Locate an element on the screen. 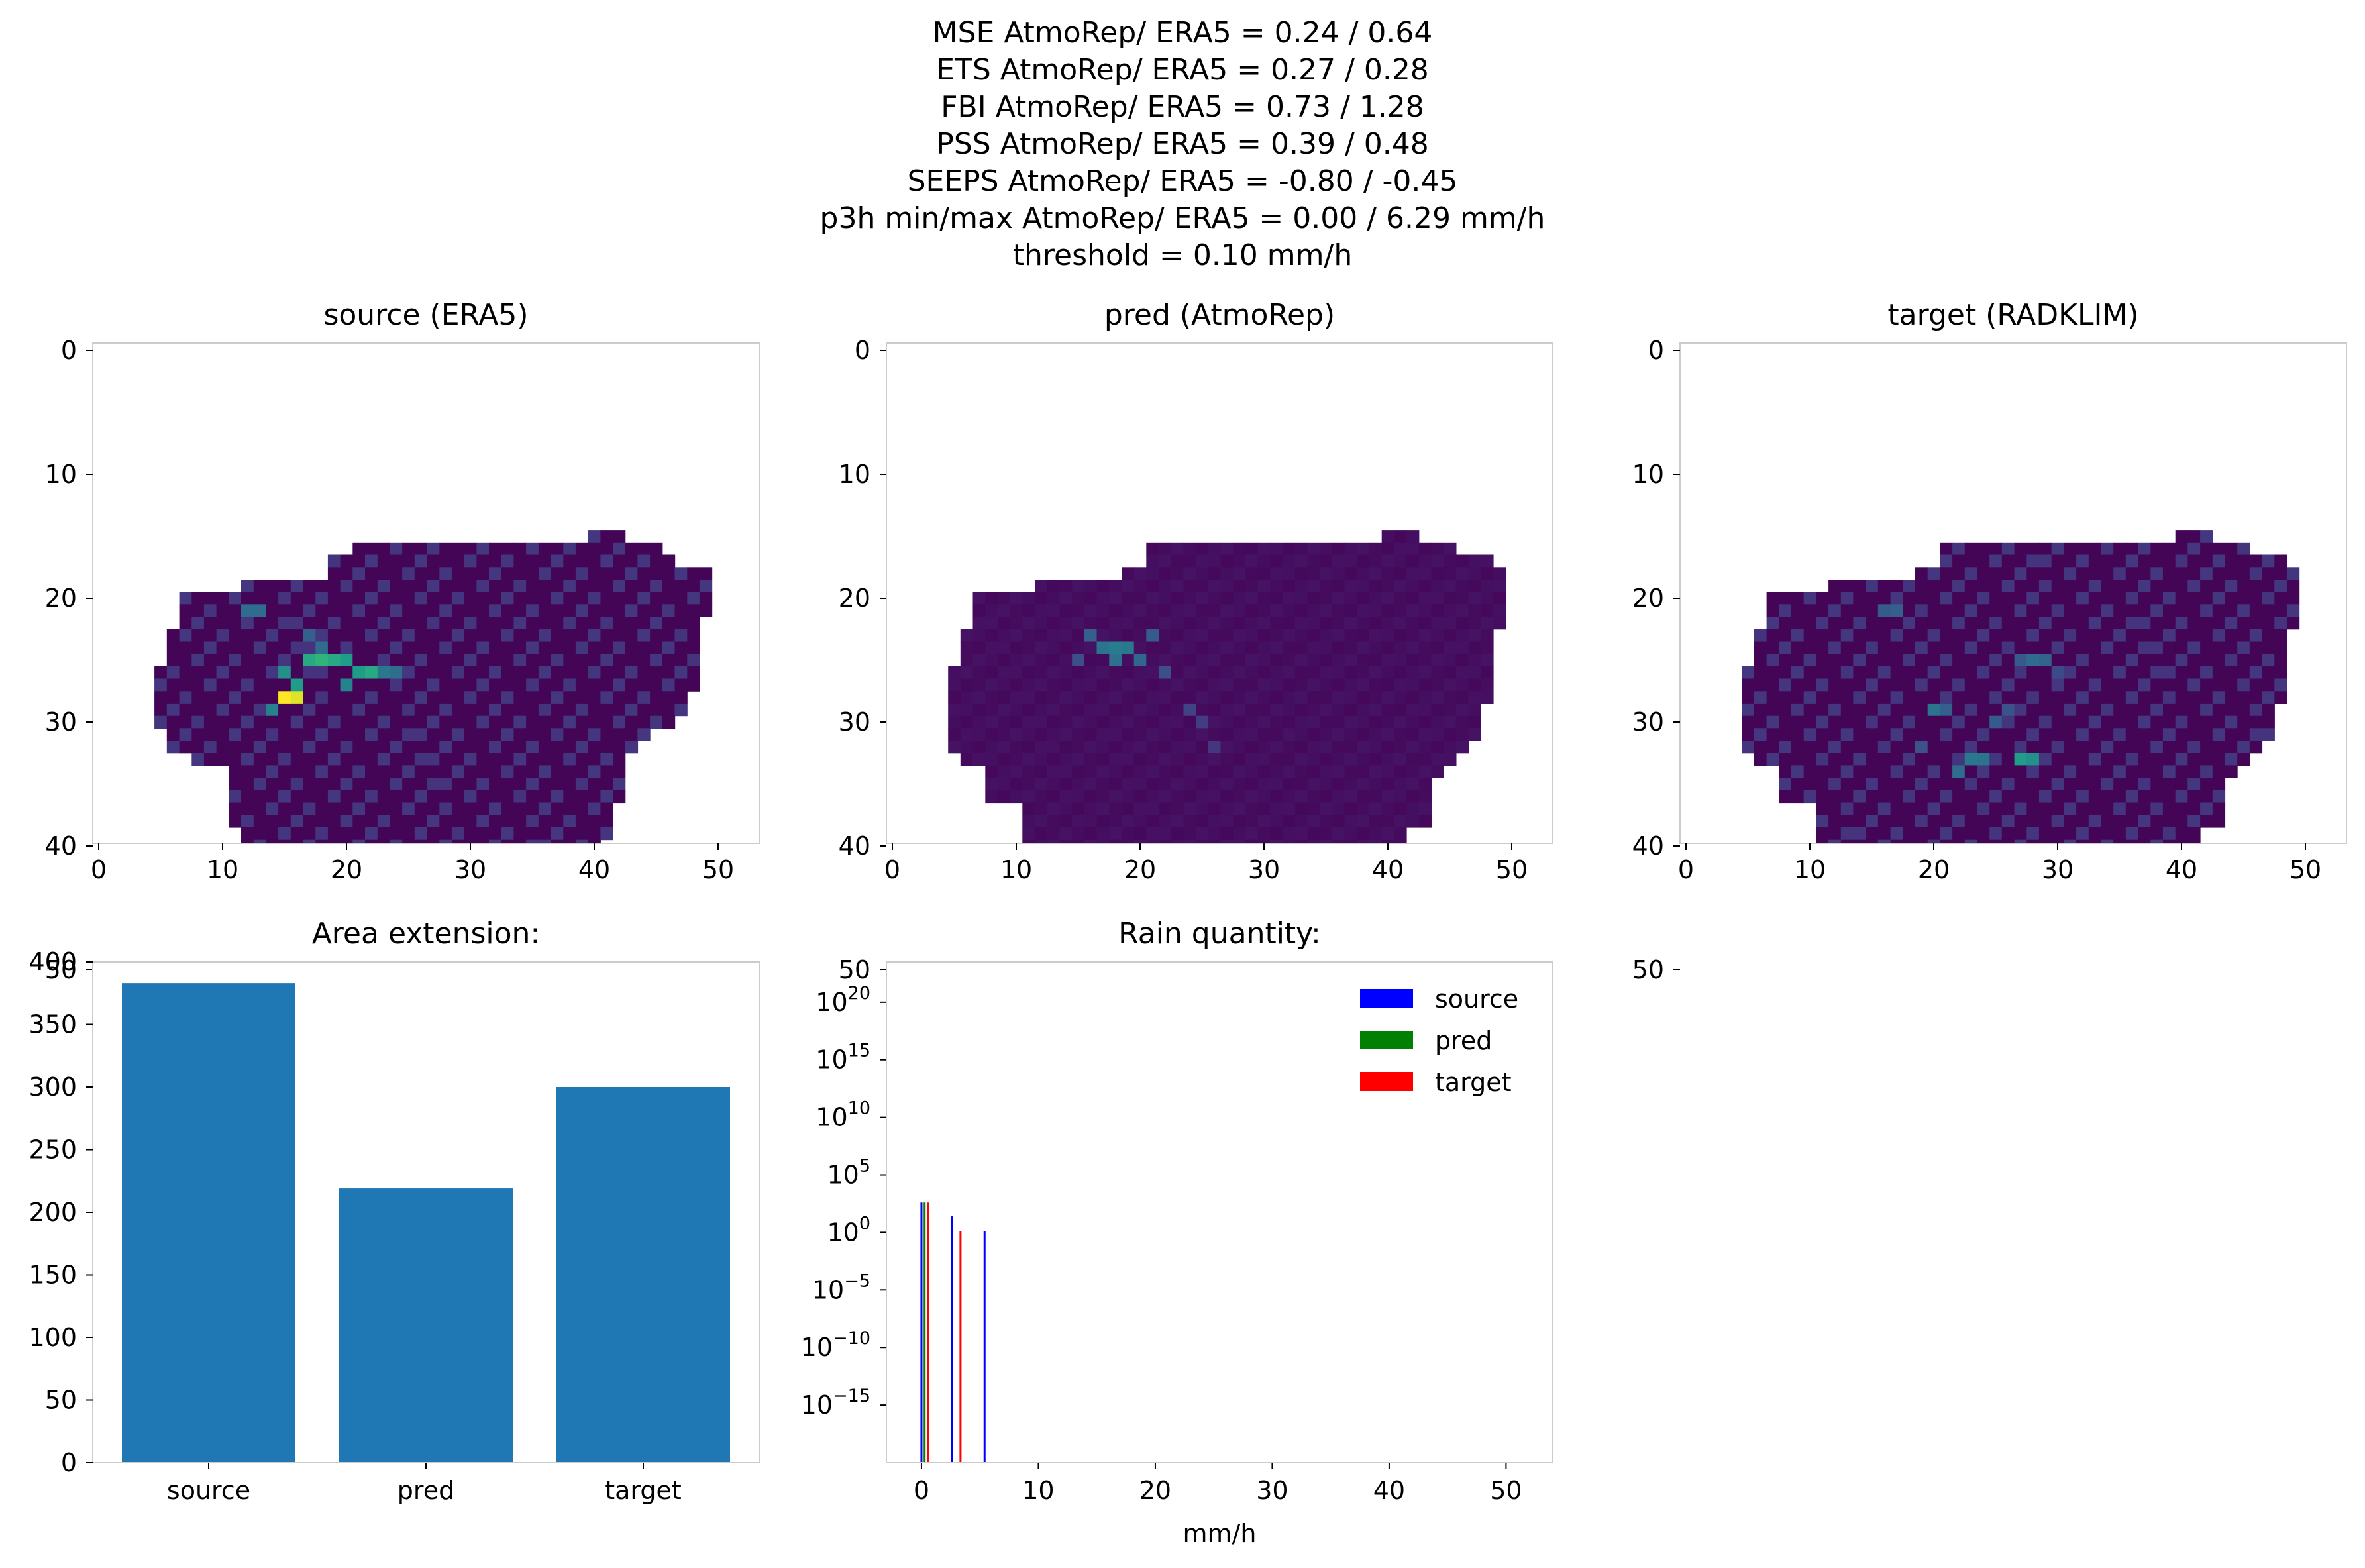 The width and height of the screenshot is (2365, 1568). y-tick-label: 50 is located at coordinates (1648, 969).